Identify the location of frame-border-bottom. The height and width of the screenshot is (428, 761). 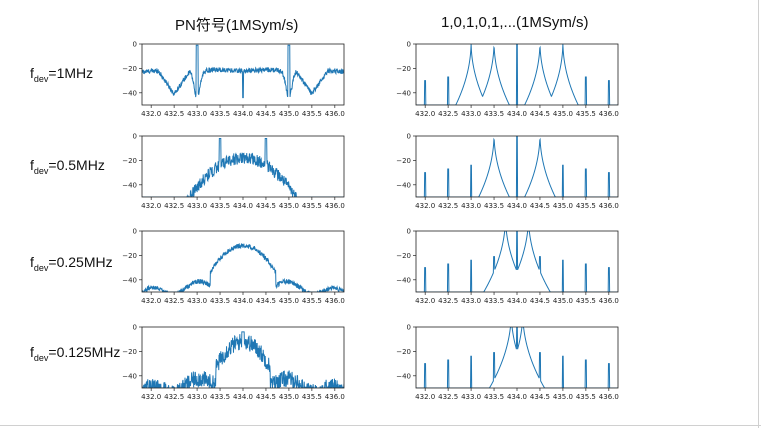
(380, 425).